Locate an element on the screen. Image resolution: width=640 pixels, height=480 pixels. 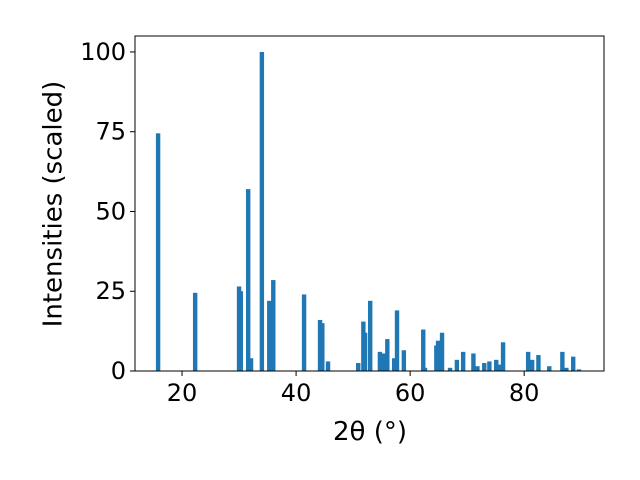
x-tick-label: 40 is located at coordinates (296, 393).